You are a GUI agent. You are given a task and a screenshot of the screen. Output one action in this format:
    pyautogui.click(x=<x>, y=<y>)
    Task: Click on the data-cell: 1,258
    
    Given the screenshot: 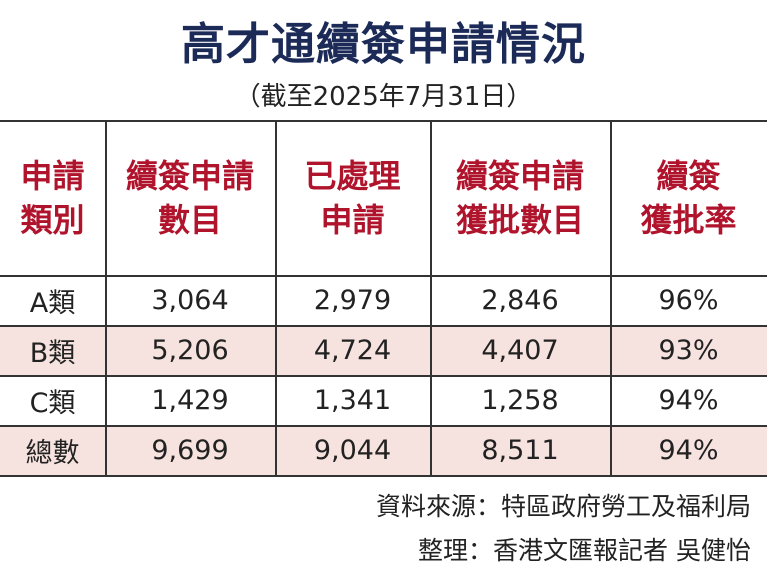 What is the action you would take?
    pyautogui.click(x=520, y=400)
    